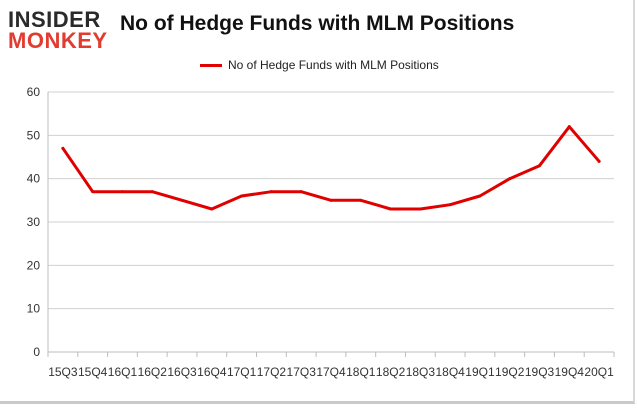 This screenshot has height=408, width=637. I want to click on y-tick-label: 50, so click(34, 135).